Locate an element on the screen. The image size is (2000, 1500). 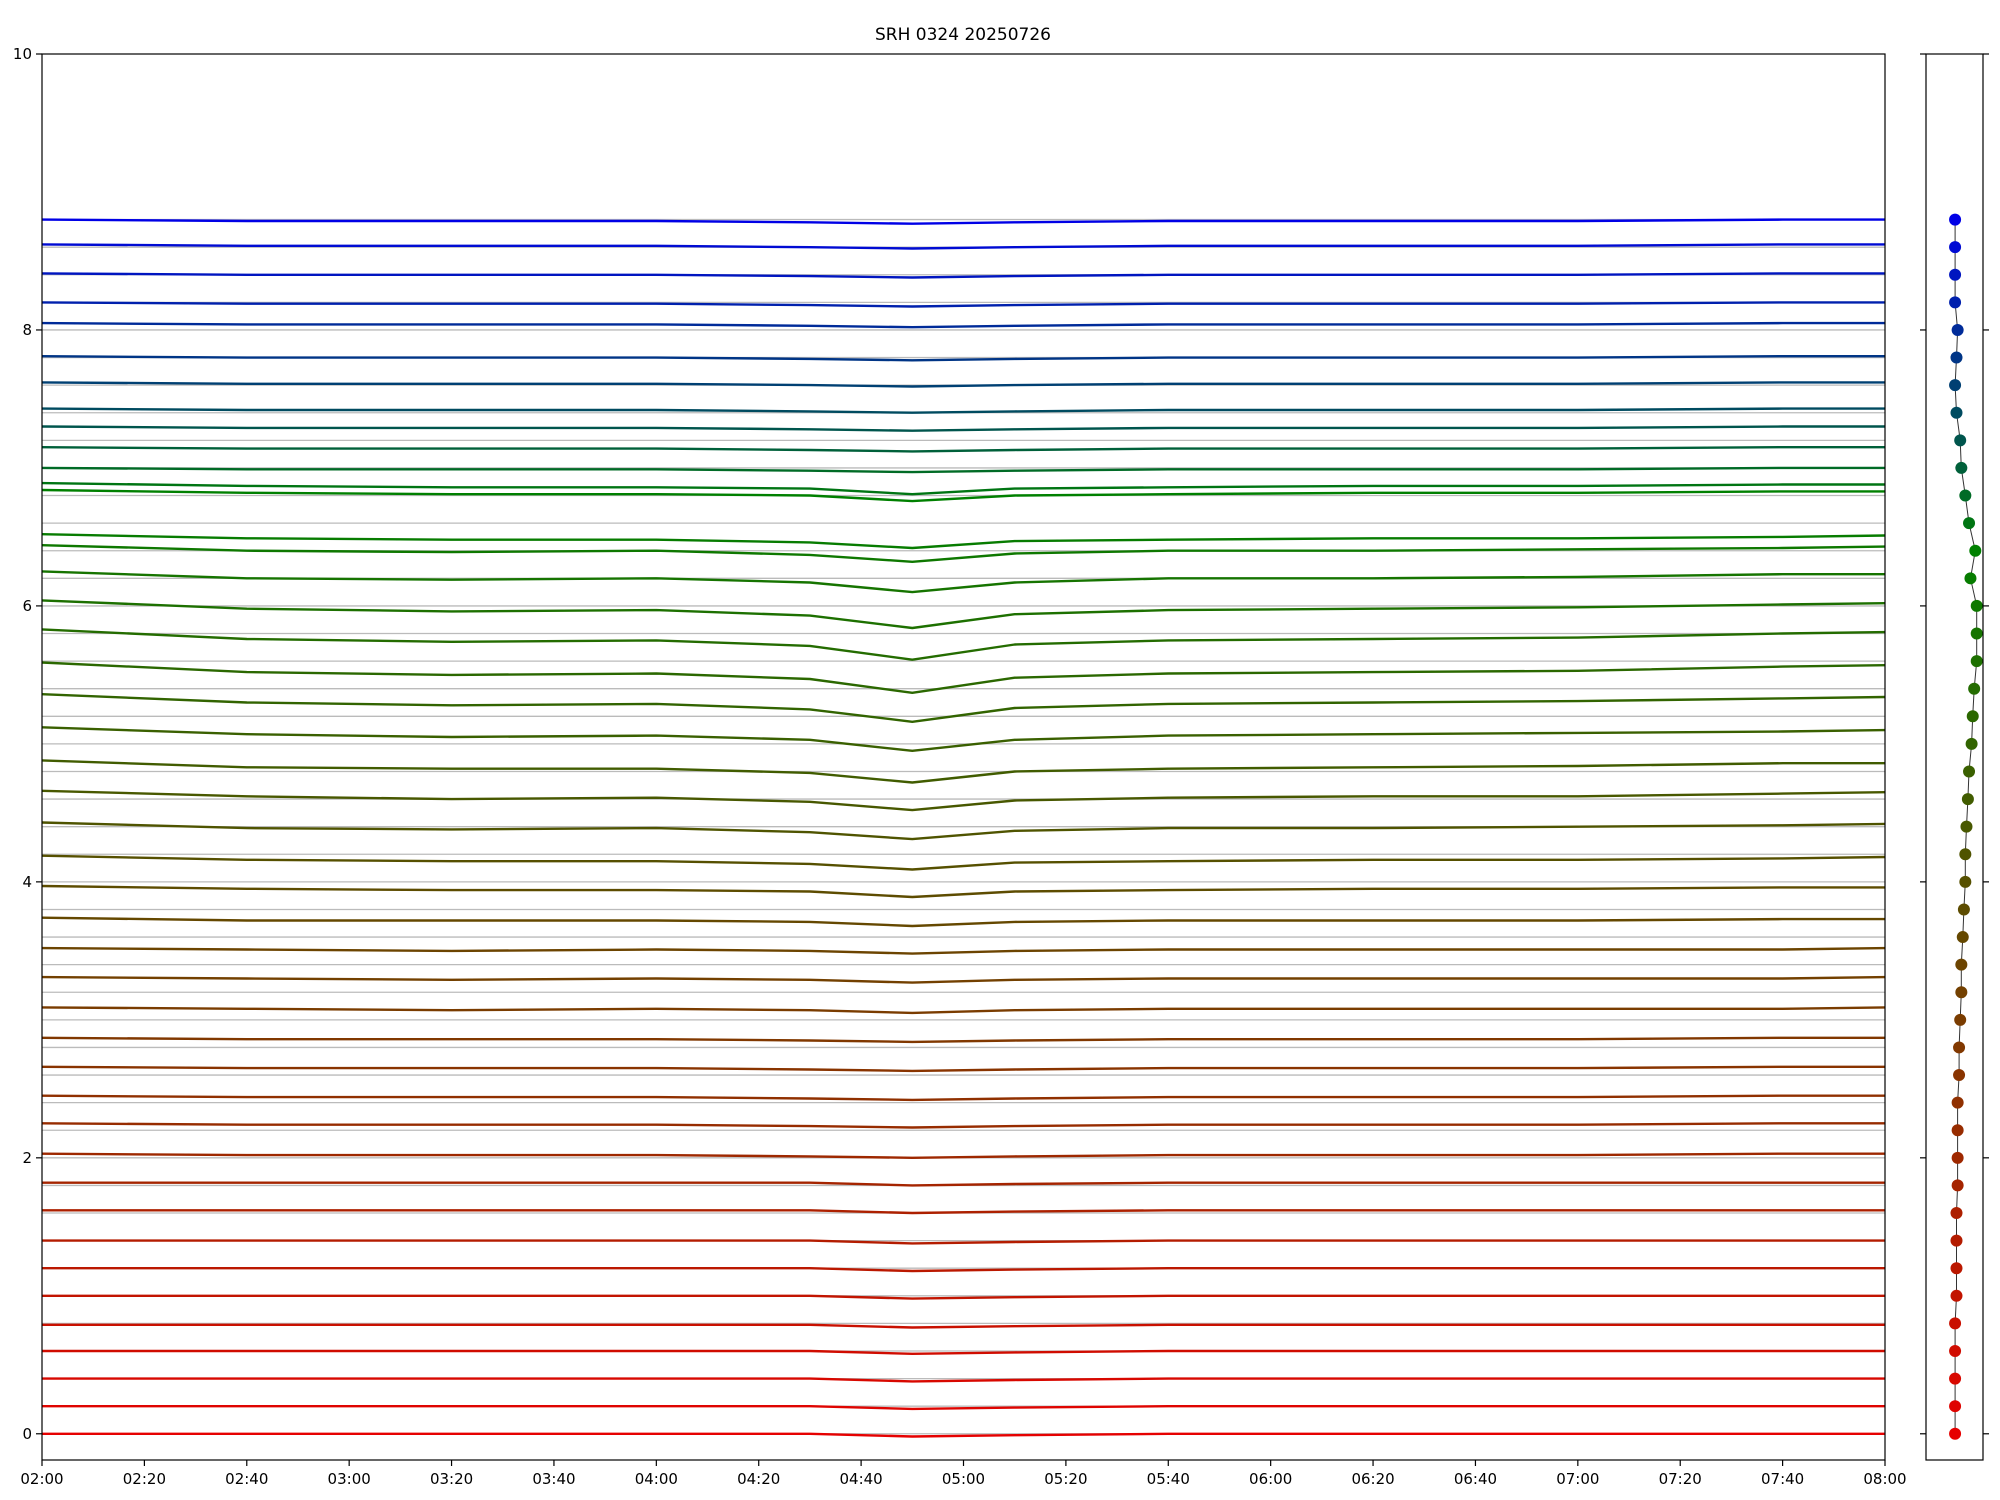
y-tick-label: 8 is located at coordinates (27, 330).